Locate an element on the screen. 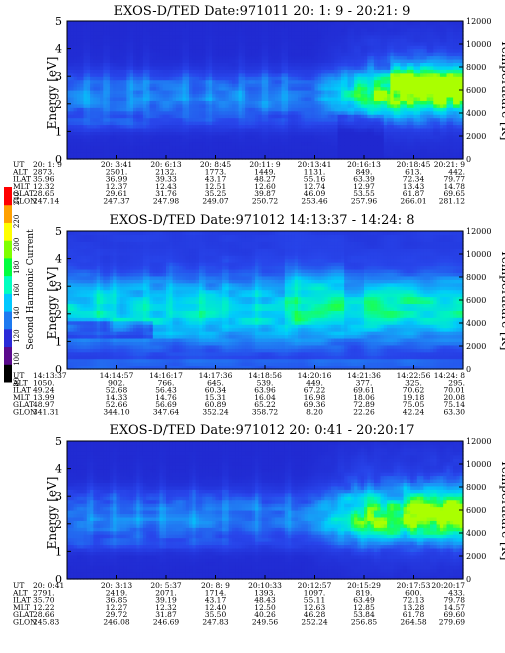 The image size is (505, 653). y2-tick-label: 10000 is located at coordinates (478, 44).